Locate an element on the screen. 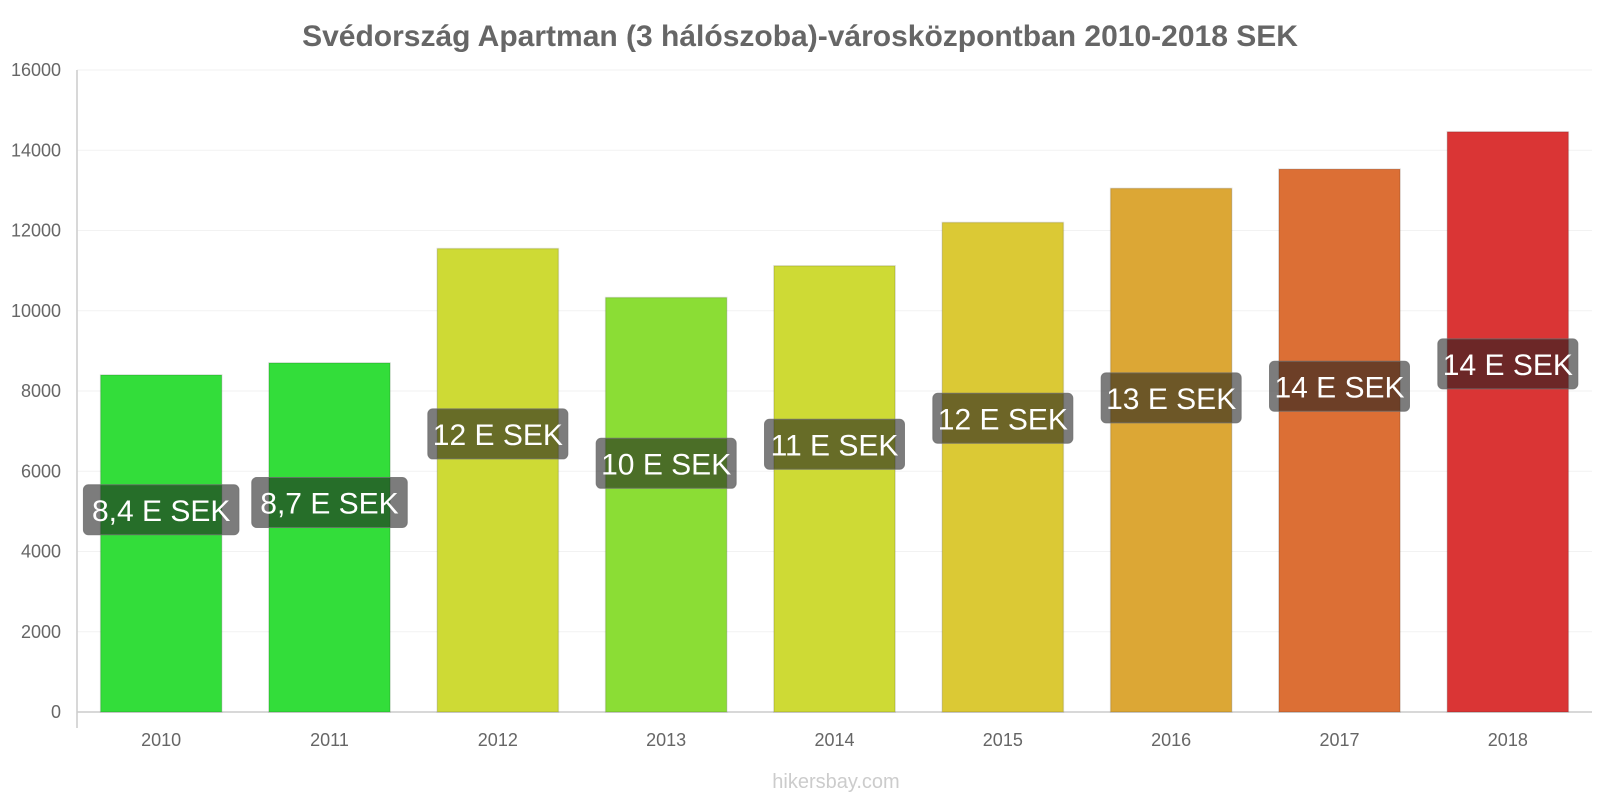 The height and width of the screenshot is (800, 1600). x-tick-label: 2012 is located at coordinates (498, 740).